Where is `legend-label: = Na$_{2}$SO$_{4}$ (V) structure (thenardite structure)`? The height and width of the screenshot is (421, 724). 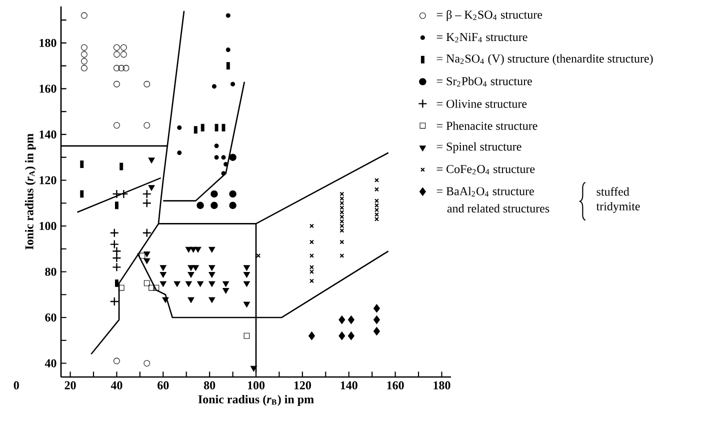
legend-label: = Na$_{2}$SO$_{4}$ (V) structure (thenardite structure) is located at coordinates (544, 60).